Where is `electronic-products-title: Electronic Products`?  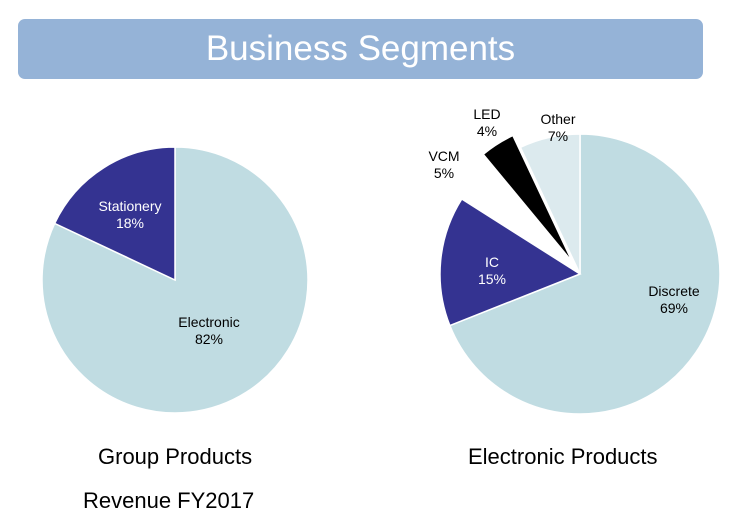
electronic-products-title: Electronic Products is located at coordinates (563, 456).